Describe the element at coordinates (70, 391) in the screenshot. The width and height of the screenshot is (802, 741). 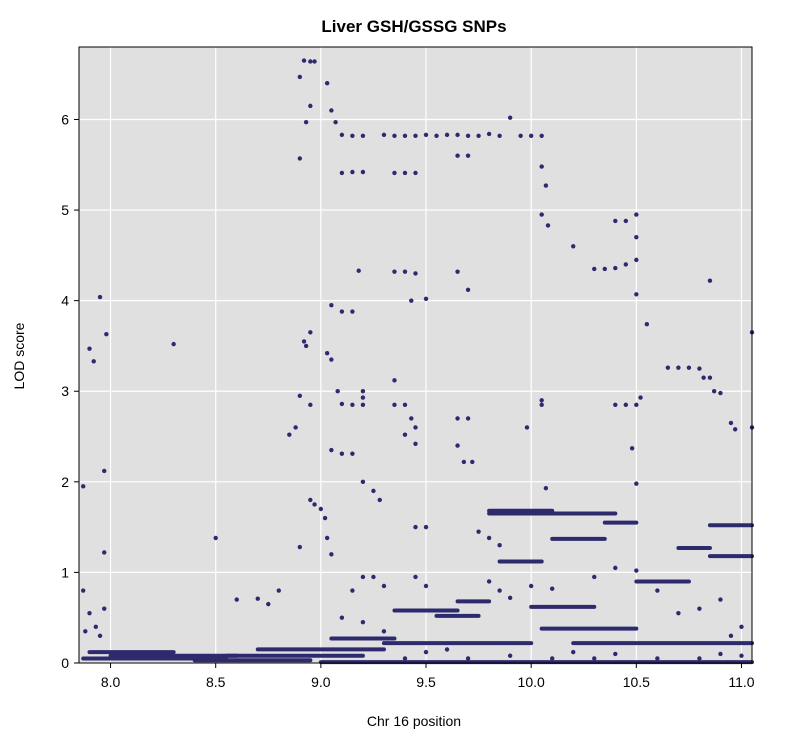
I see `y-axis-ticks: 0 1 2 3 4 5 6` at that location.